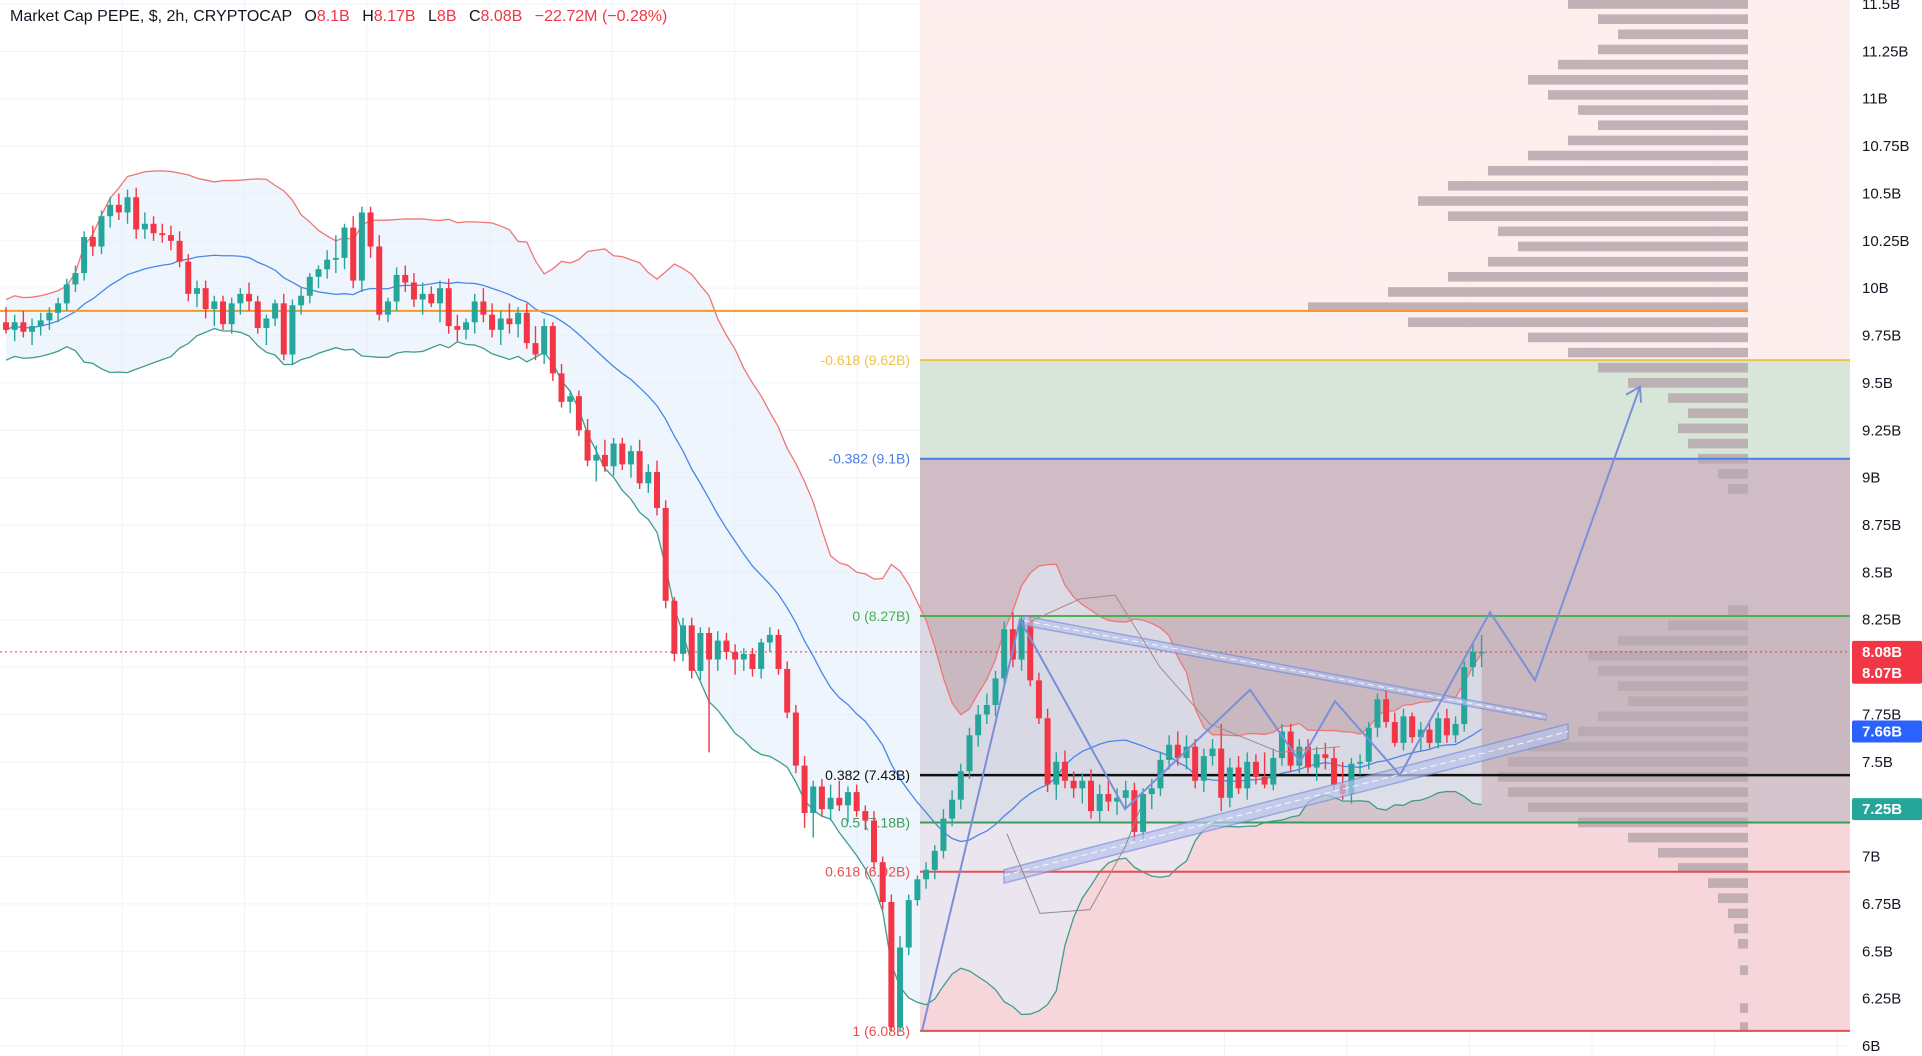 This screenshot has width=1922, height=1056. What do you see at coordinates (867, 775) in the screenshot?
I see `fib-label: 0.382 (7.43B)` at bounding box center [867, 775].